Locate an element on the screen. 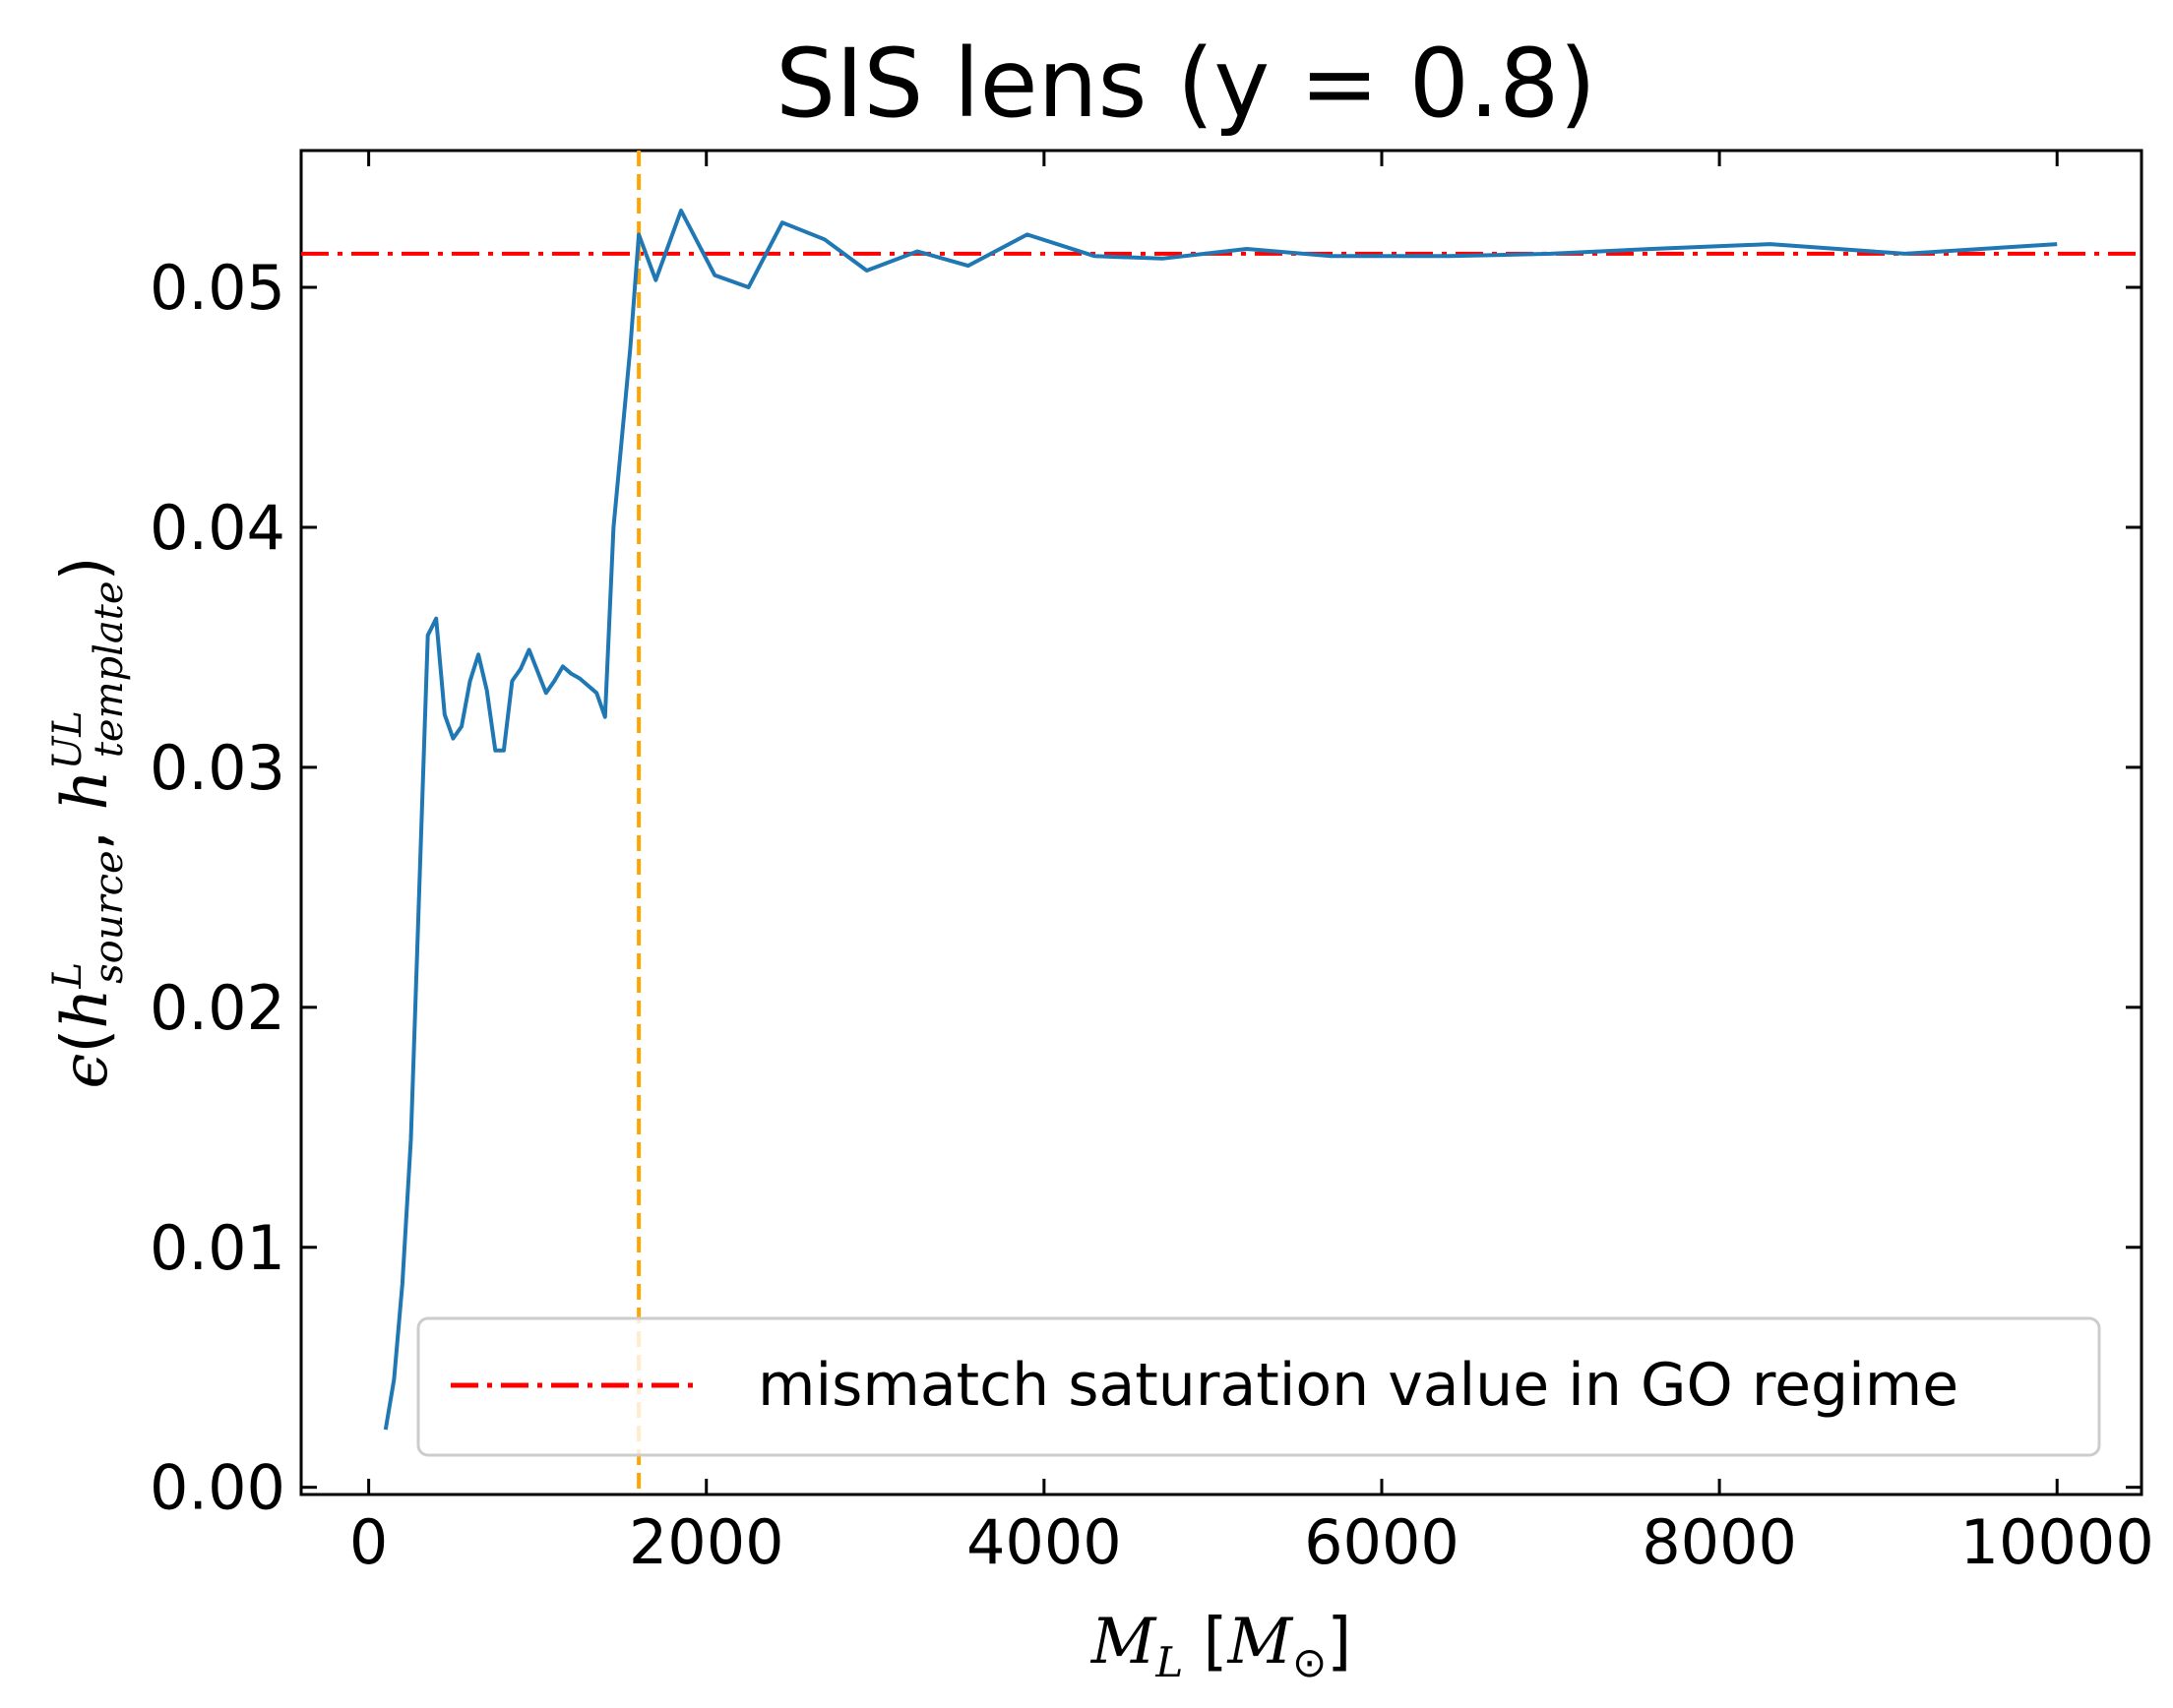 Image resolution: width=2173 pixels, height=1708 pixels. legend-box is located at coordinates (1259, 1386).